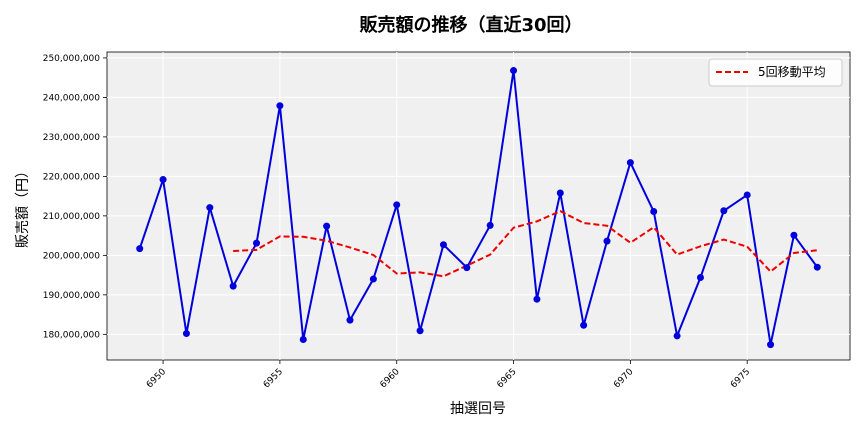 The width and height of the screenshot is (864, 432). What do you see at coordinates (72, 217) in the screenshot?
I see `y-tick-label: 210,000,000` at bounding box center [72, 217].